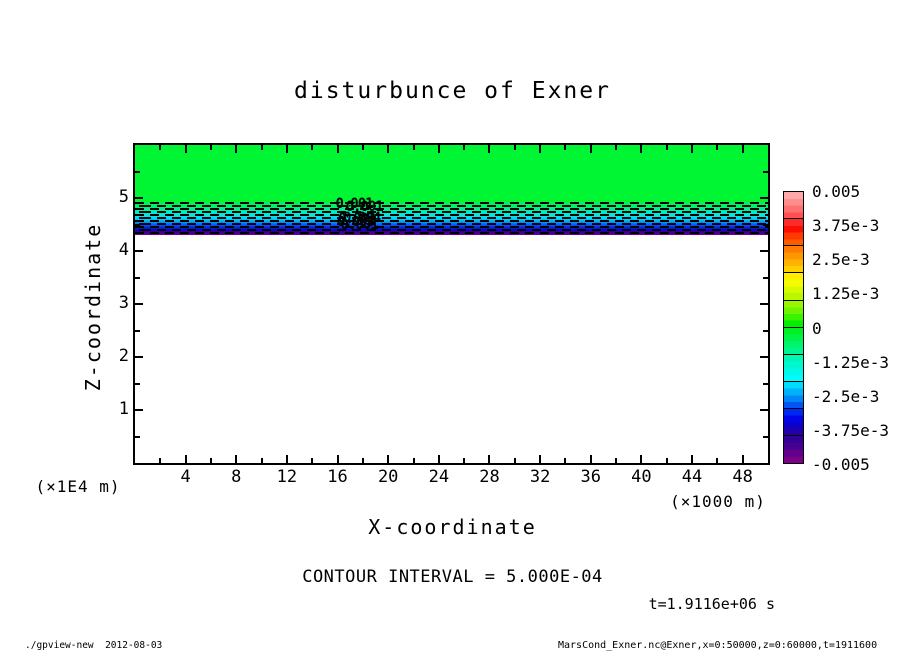  What do you see at coordinates (452, 91) in the screenshot?
I see `plot-title: disturbunce of Exner` at bounding box center [452, 91].